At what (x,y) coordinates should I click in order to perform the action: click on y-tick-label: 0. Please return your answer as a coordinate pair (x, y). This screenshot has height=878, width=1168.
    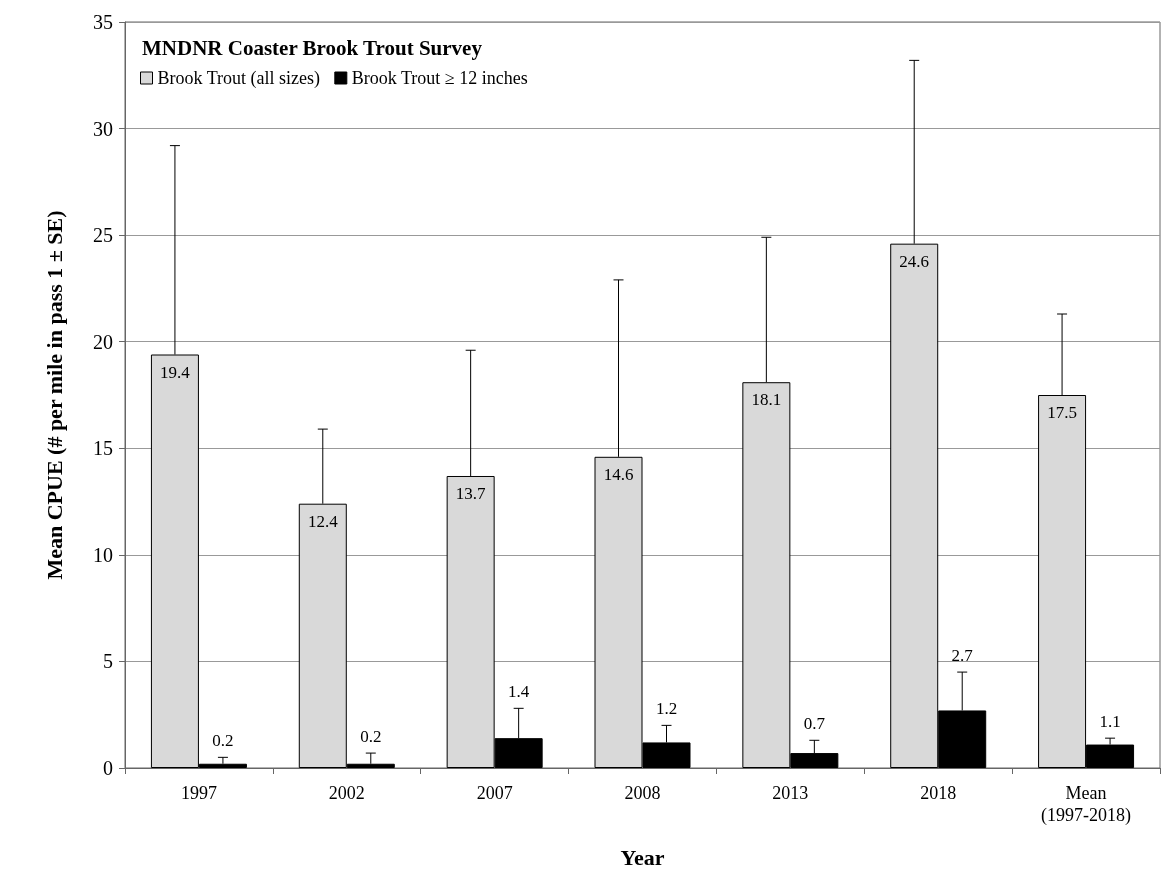
    Looking at the image, I should click on (108, 768).